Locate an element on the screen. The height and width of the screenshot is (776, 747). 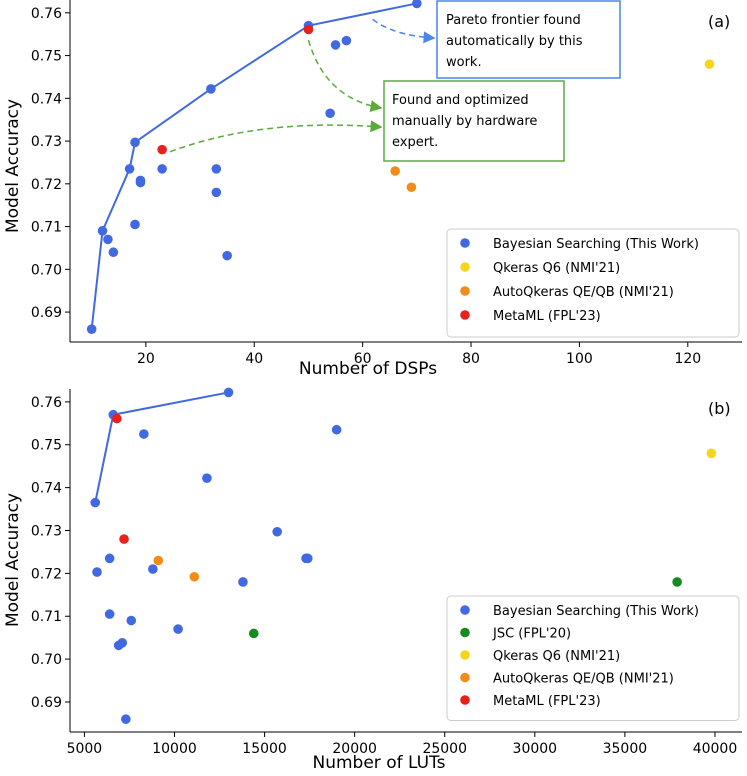
annotation-text-manual: Found and optimized is located at coordinates (460, 100).